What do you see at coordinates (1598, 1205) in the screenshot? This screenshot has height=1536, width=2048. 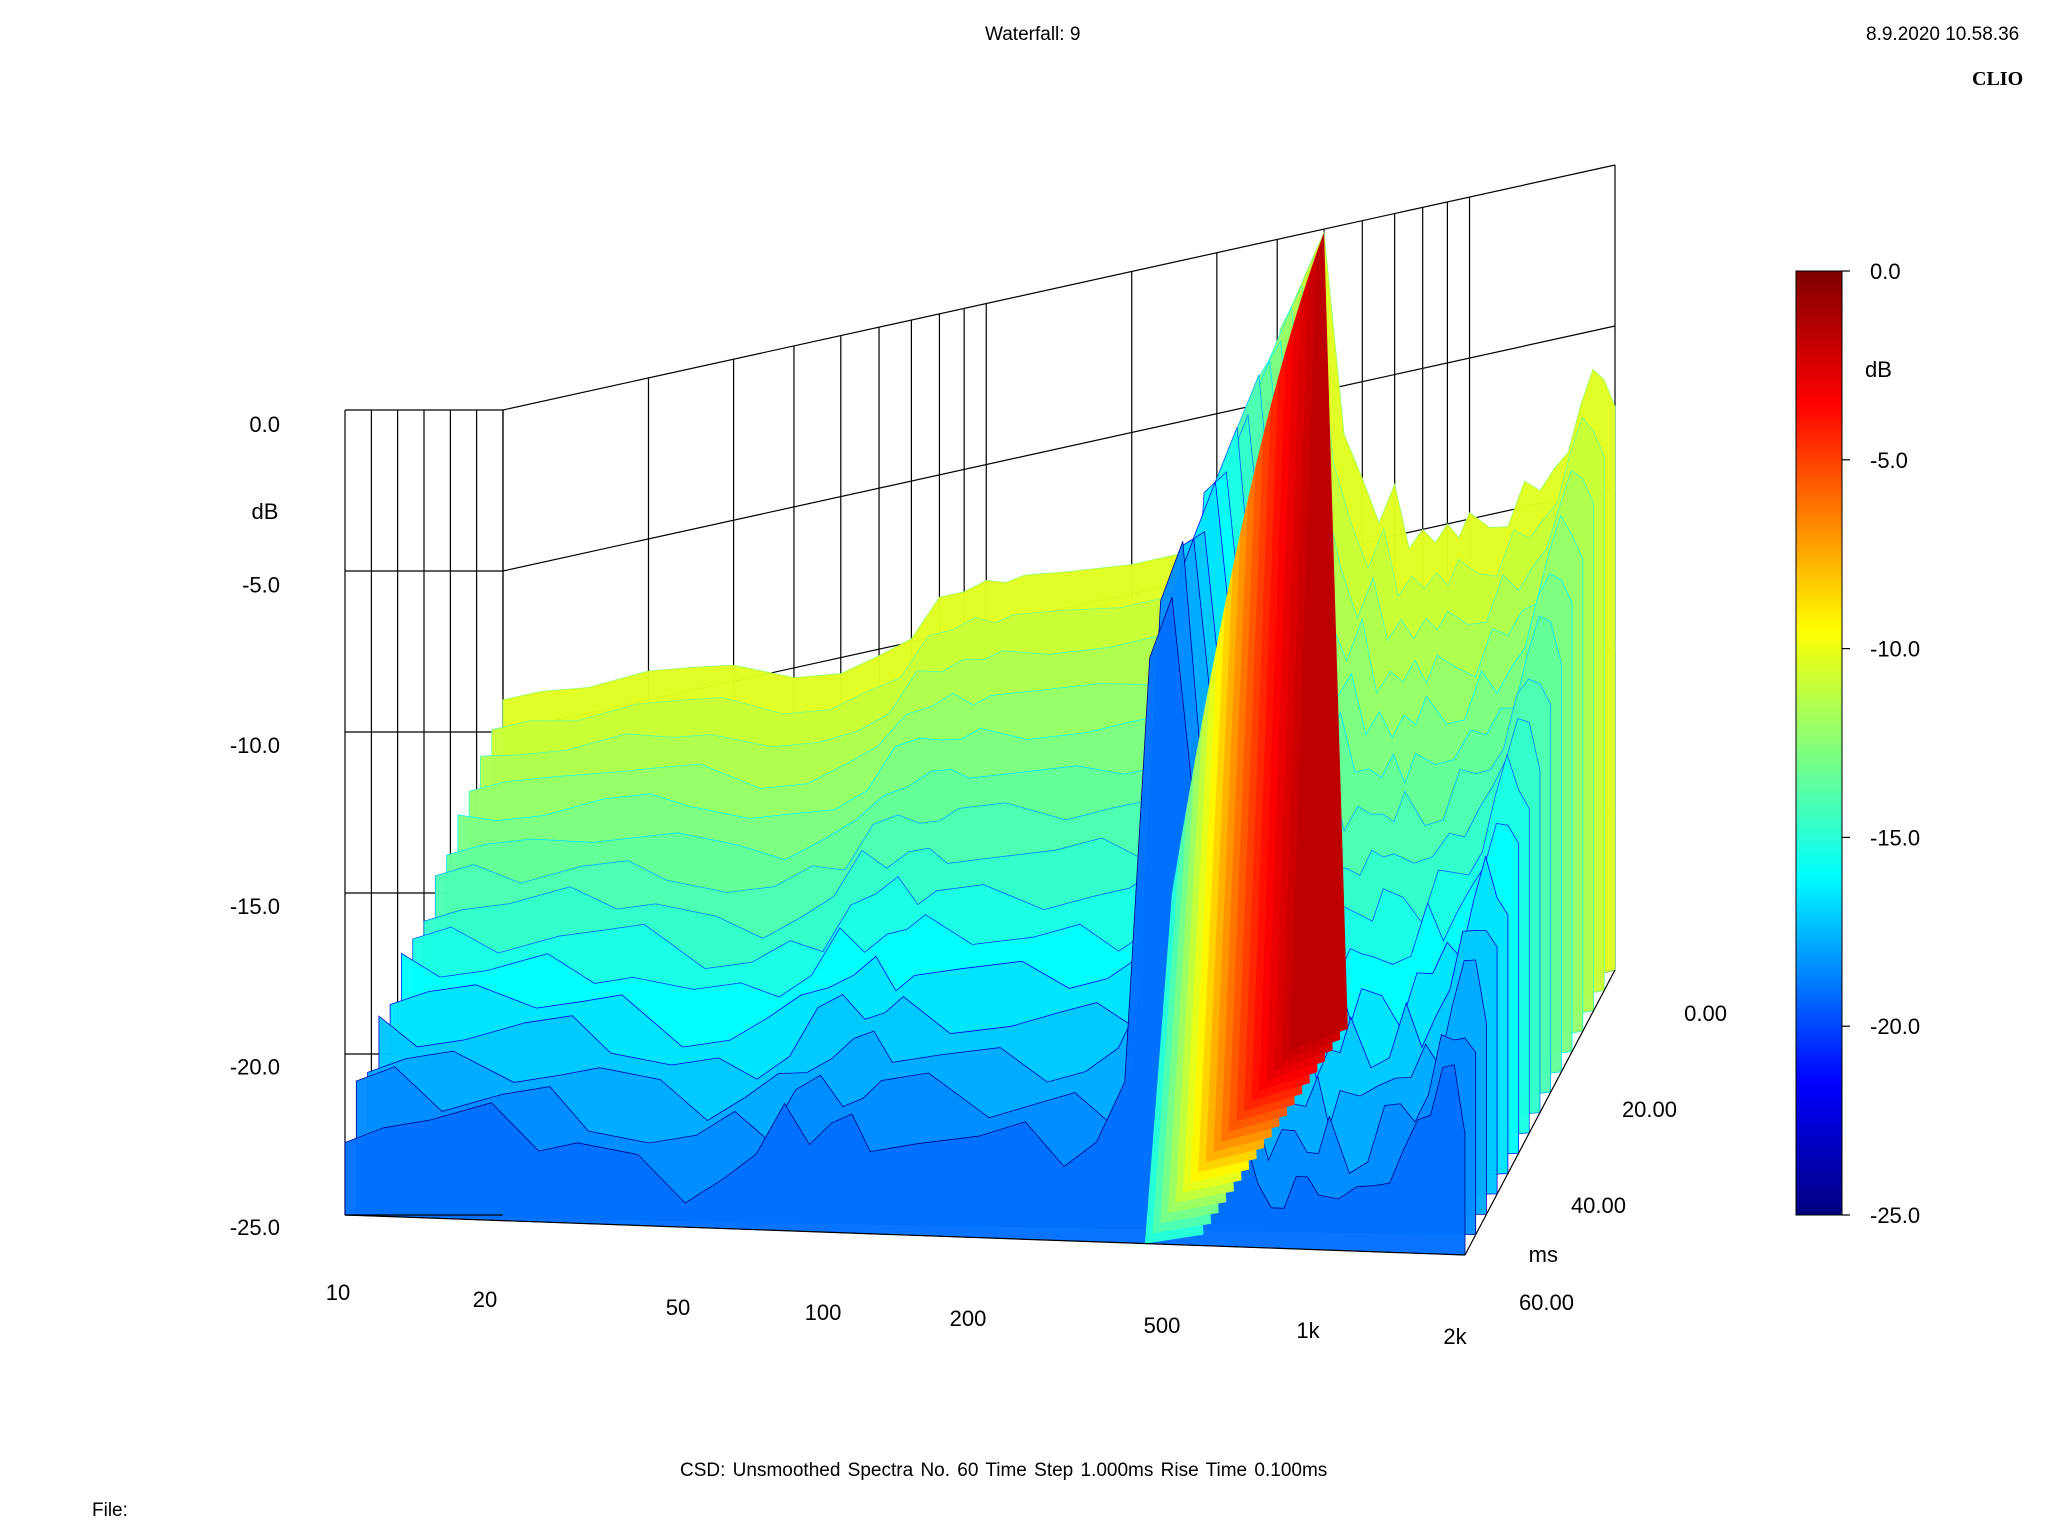 I see `z-tick-label: 40.00` at bounding box center [1598, 1205].